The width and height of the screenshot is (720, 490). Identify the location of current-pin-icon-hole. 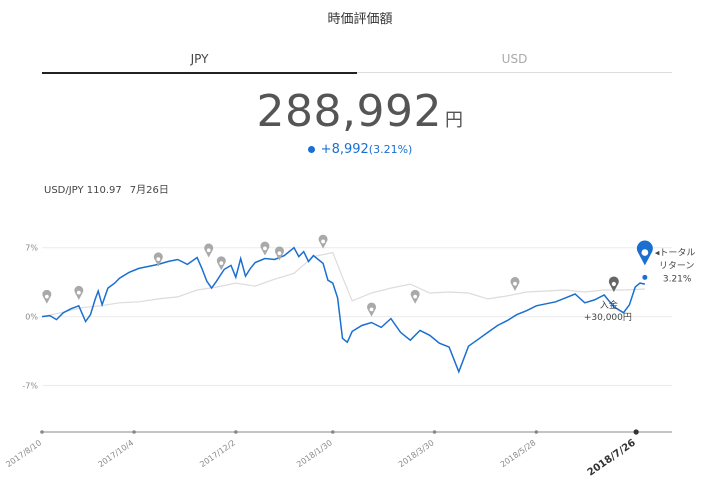
(645, 252).